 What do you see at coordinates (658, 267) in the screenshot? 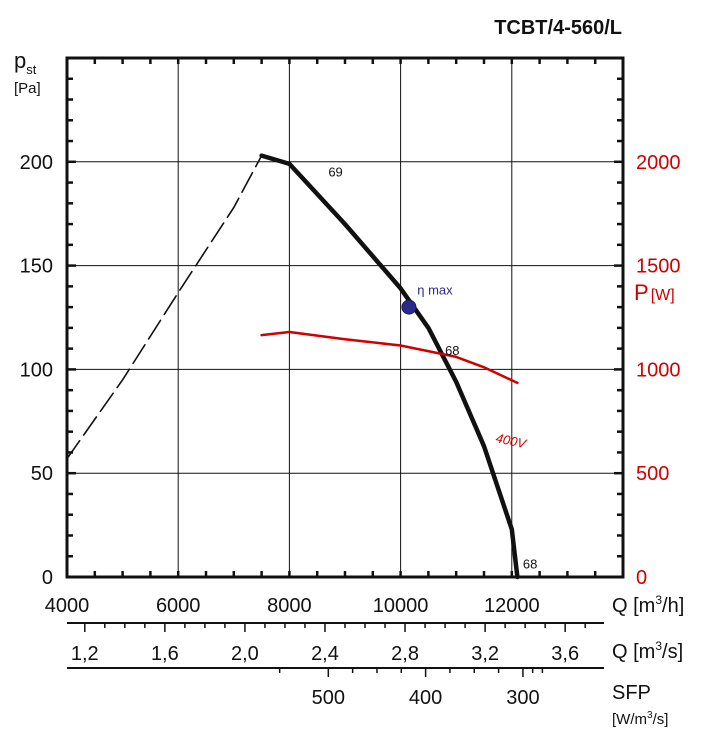
I see `y2-tick-label: 1500` at bounding box center [658, 267].